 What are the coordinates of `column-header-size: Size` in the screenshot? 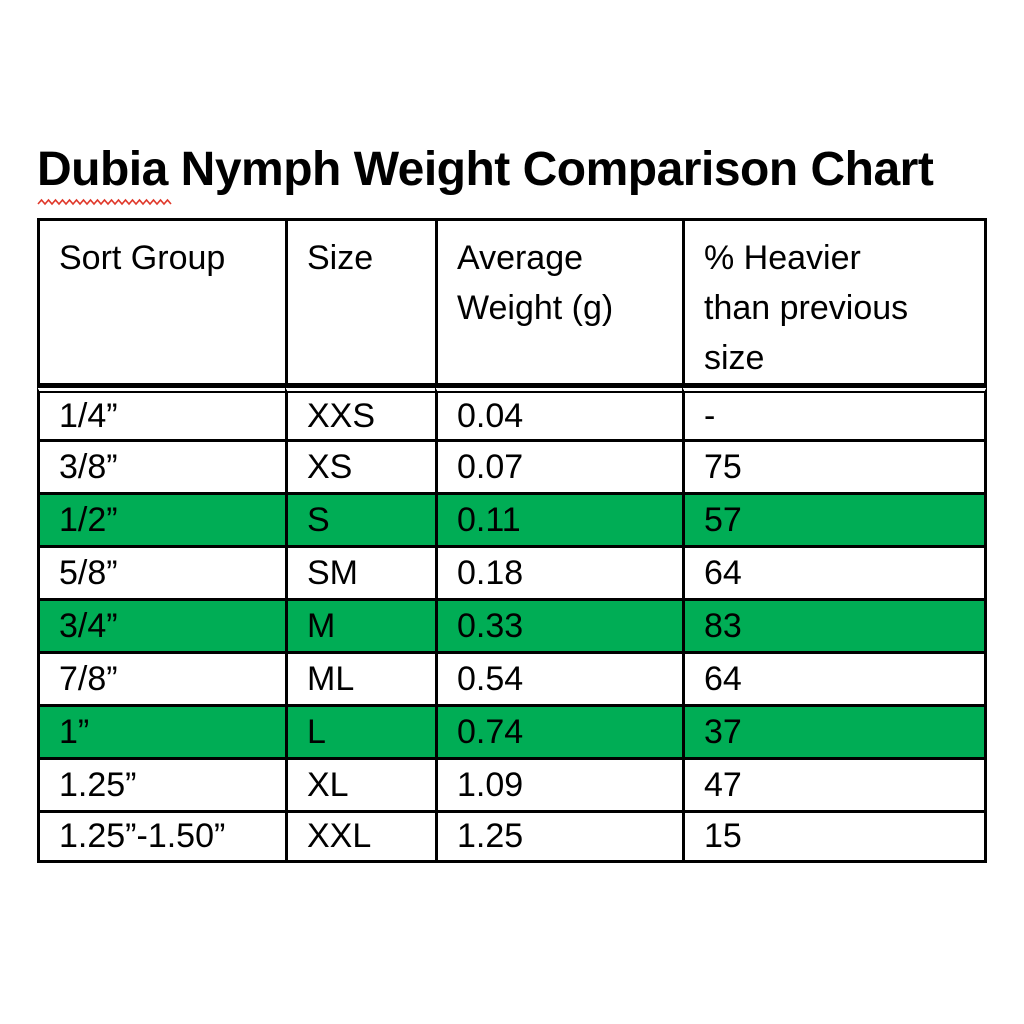 It's located at (360, 302).